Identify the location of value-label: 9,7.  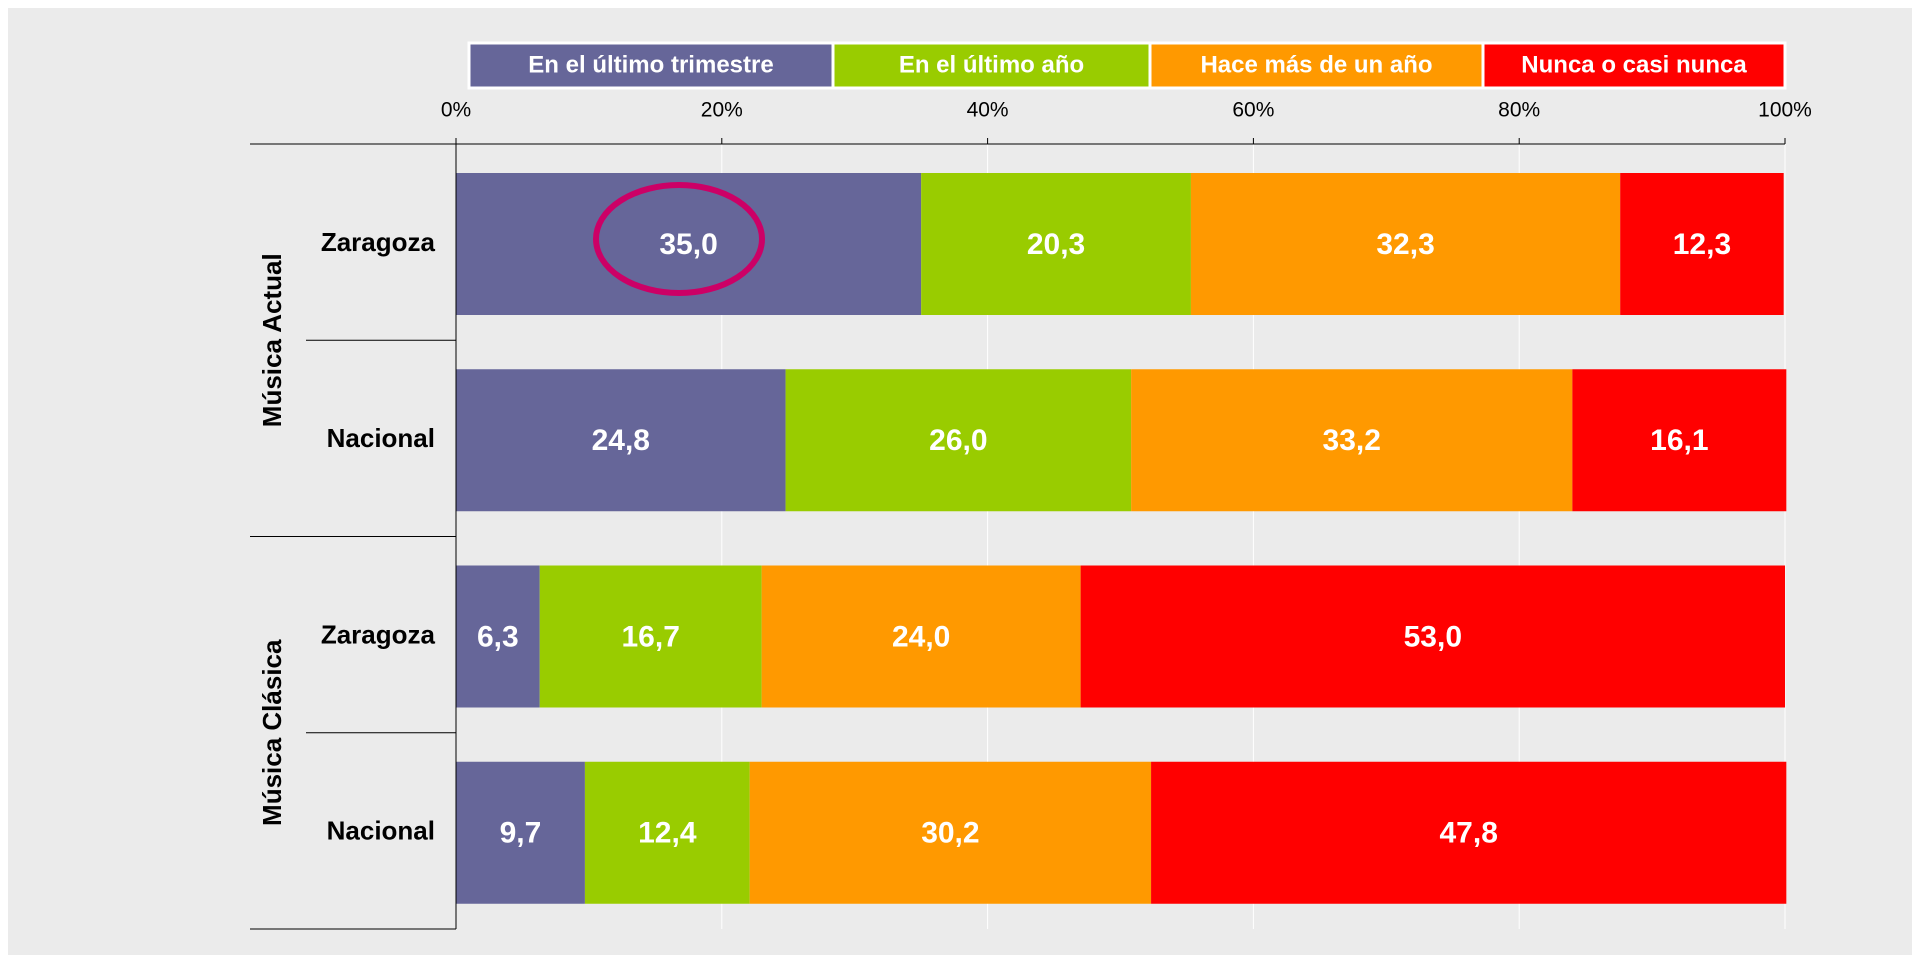
(521, 833).